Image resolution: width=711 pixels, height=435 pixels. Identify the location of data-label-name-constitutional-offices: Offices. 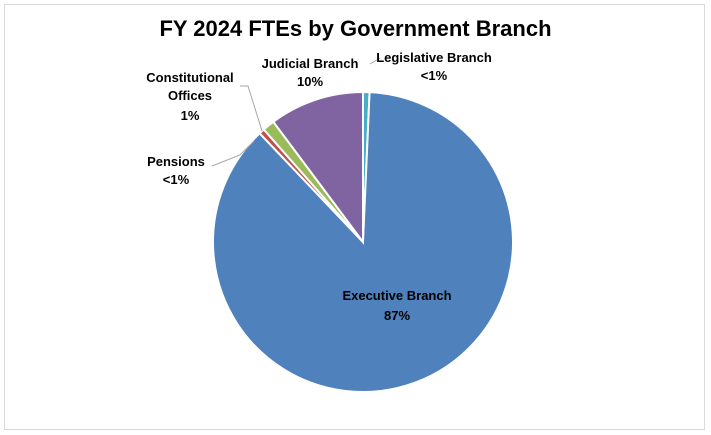
(190, 95).